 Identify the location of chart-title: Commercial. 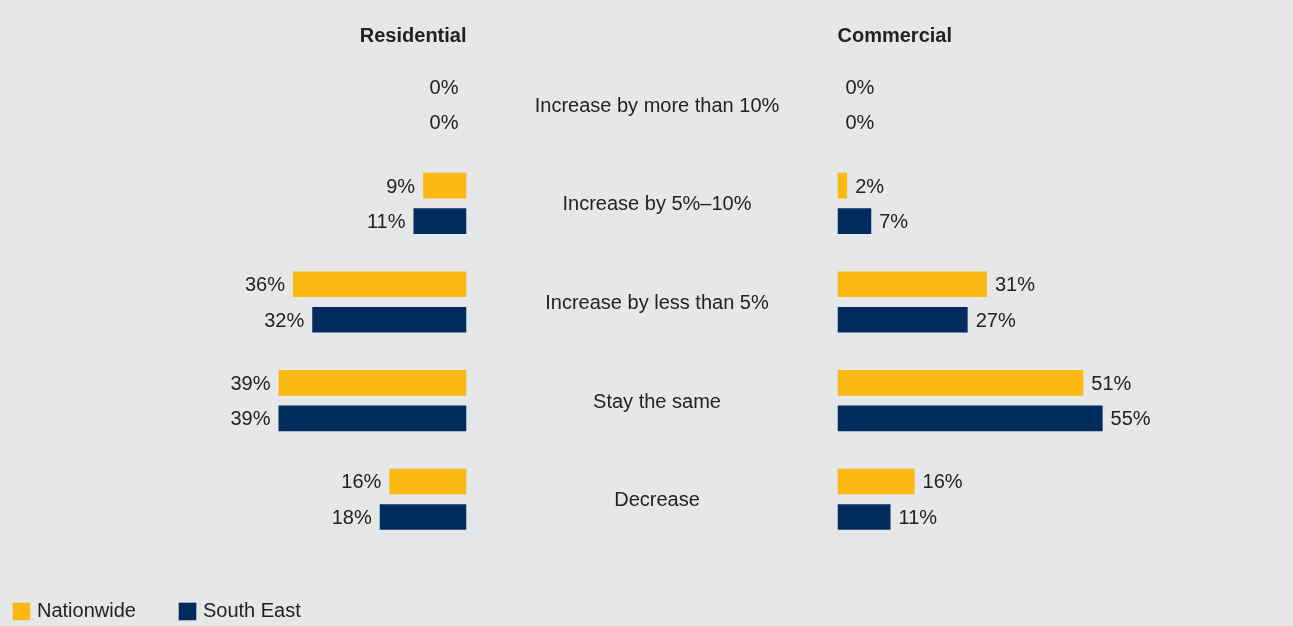
(894, 34).